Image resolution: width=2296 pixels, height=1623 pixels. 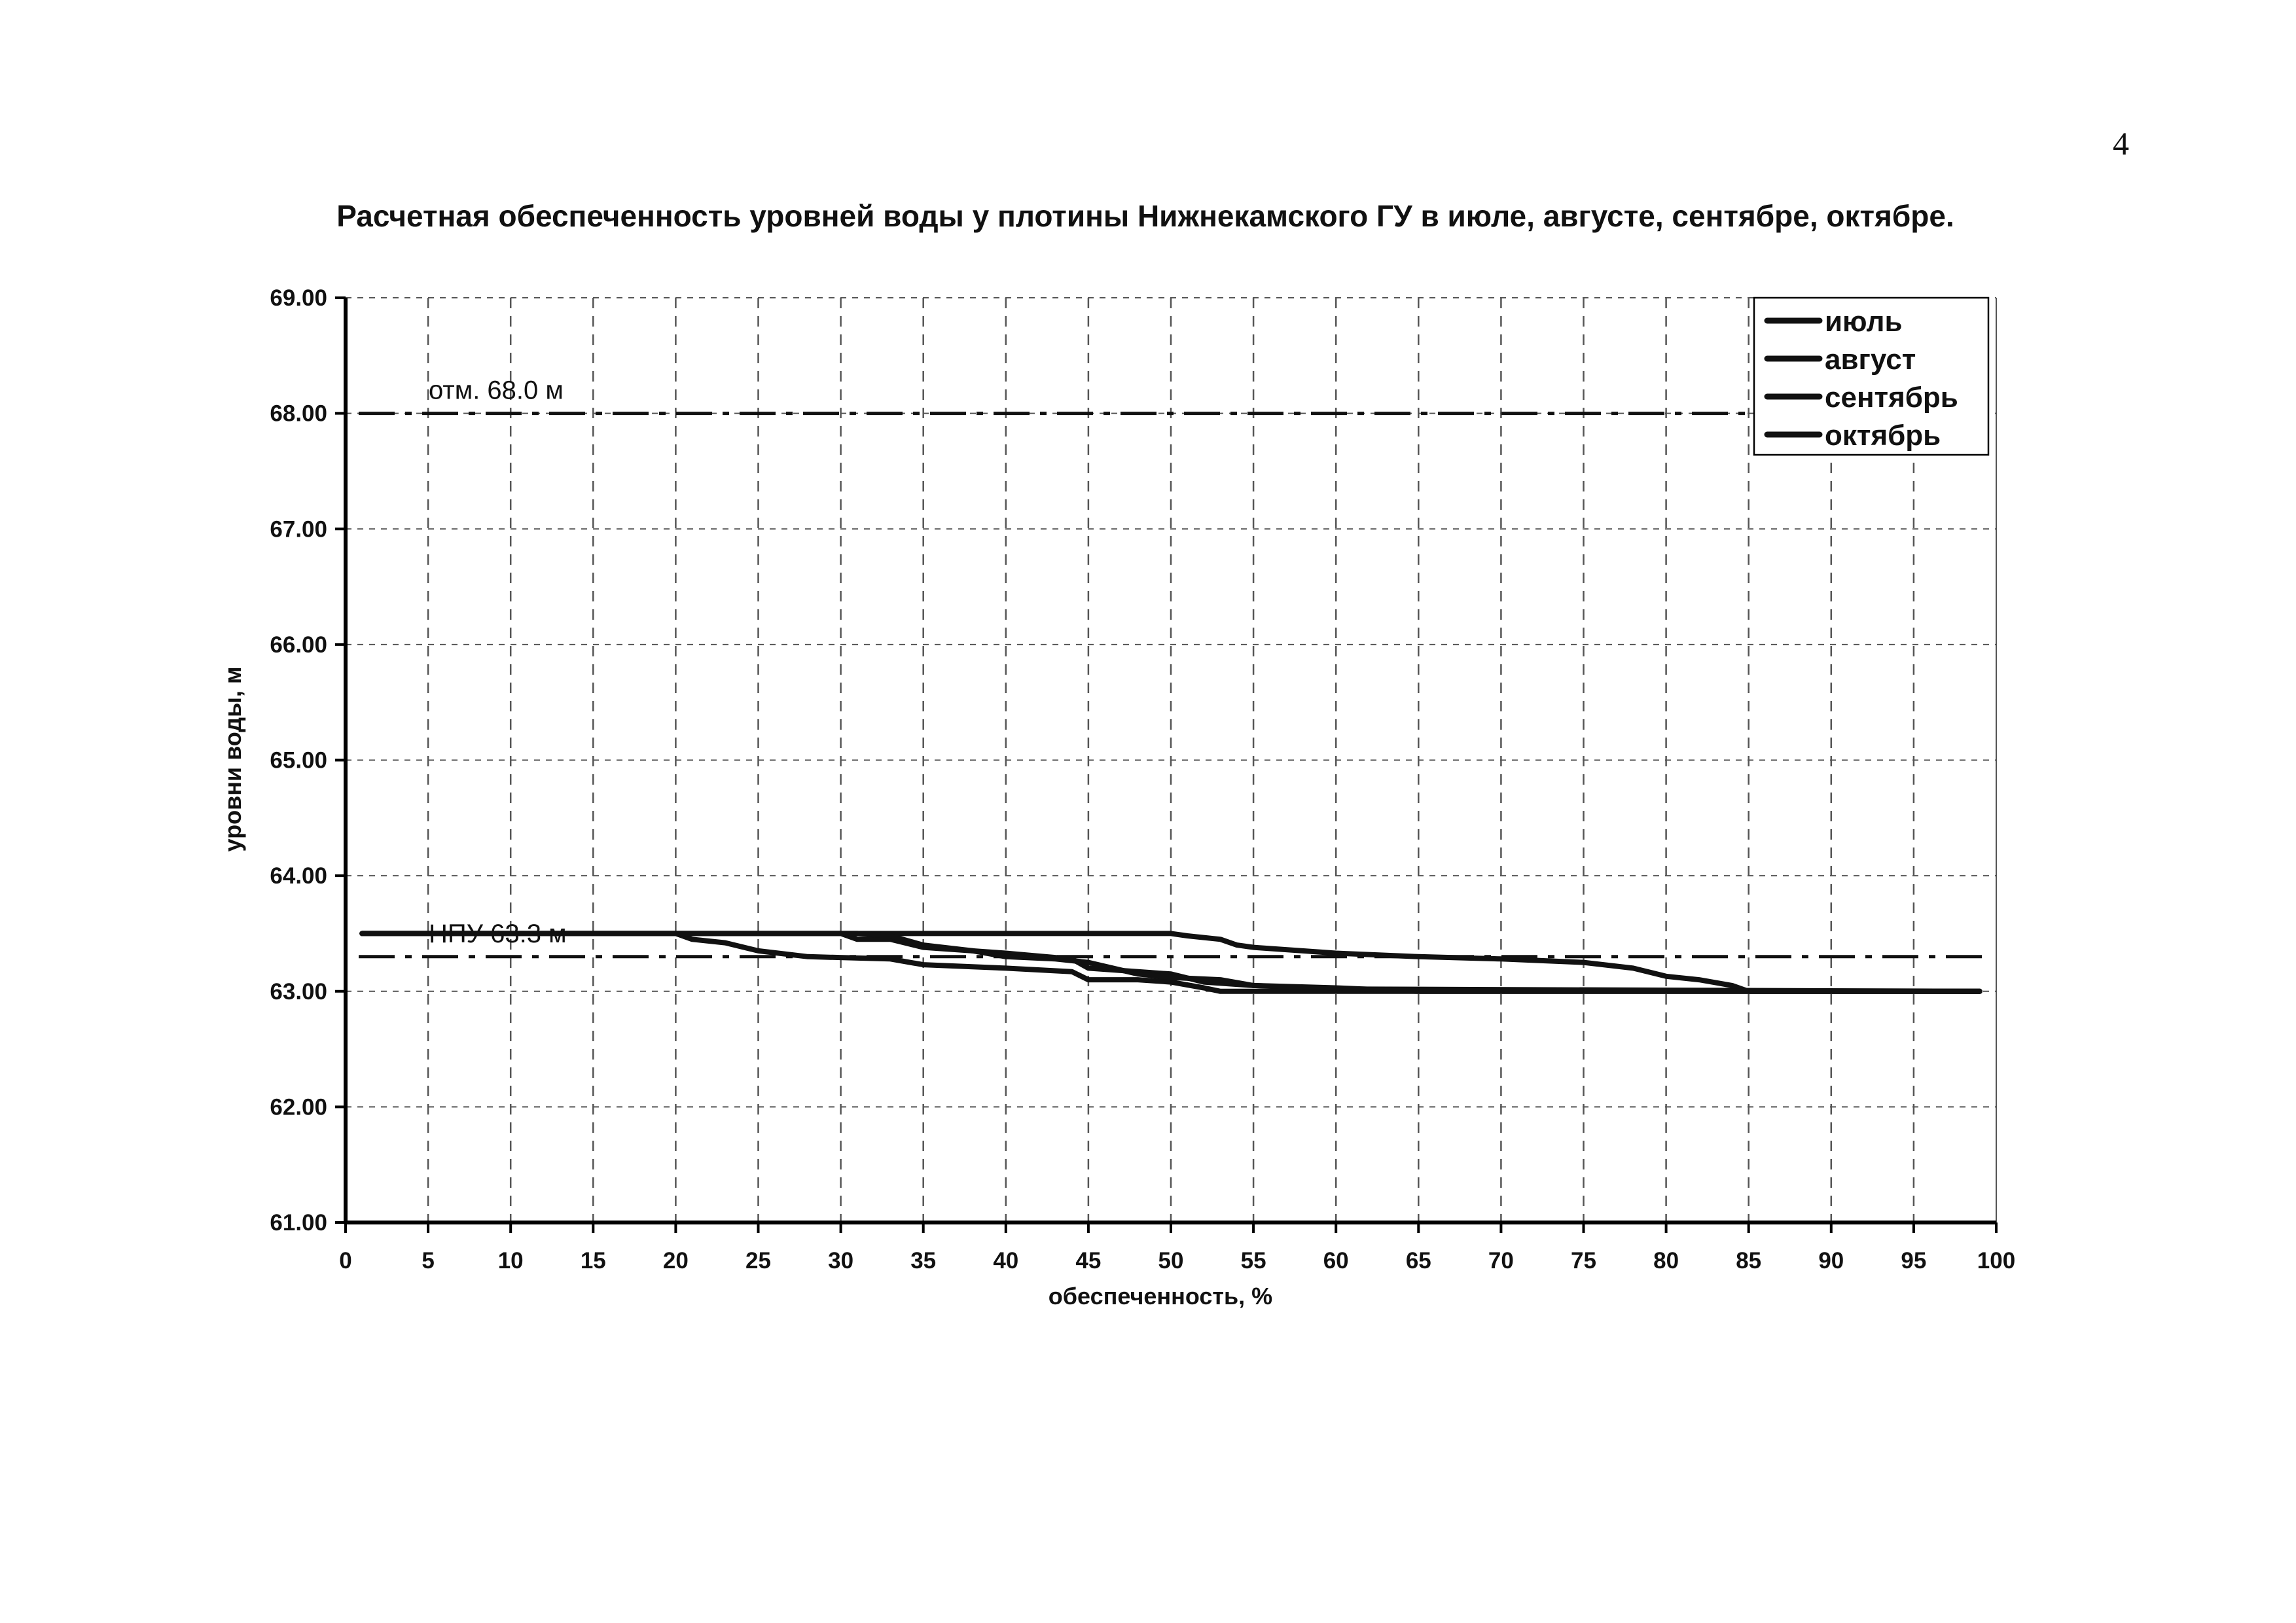 What do you see at coordinates (298, 992) in the screenshot?
I see `y-tick-label: 63.00` at bounding box center [298, 992].